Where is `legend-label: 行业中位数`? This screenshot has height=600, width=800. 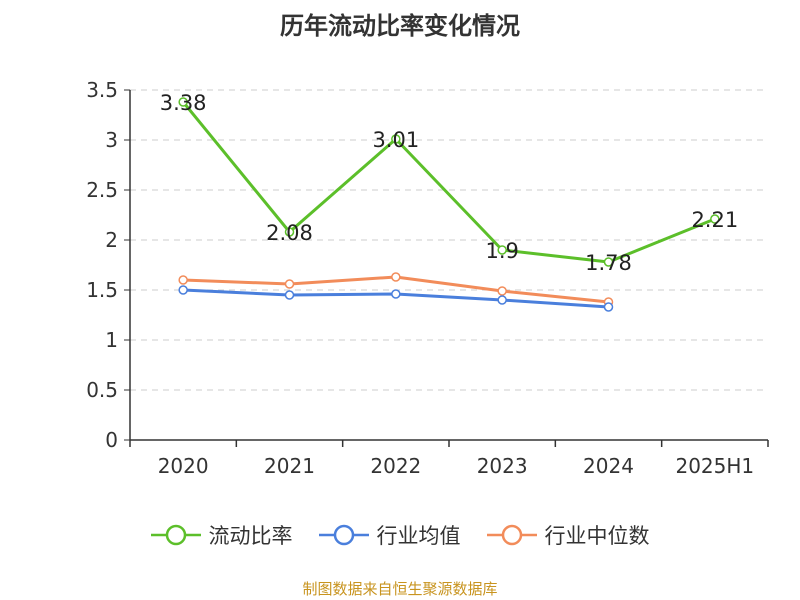 legend-label: 行业中位数 is located at coordinates (597, 536).